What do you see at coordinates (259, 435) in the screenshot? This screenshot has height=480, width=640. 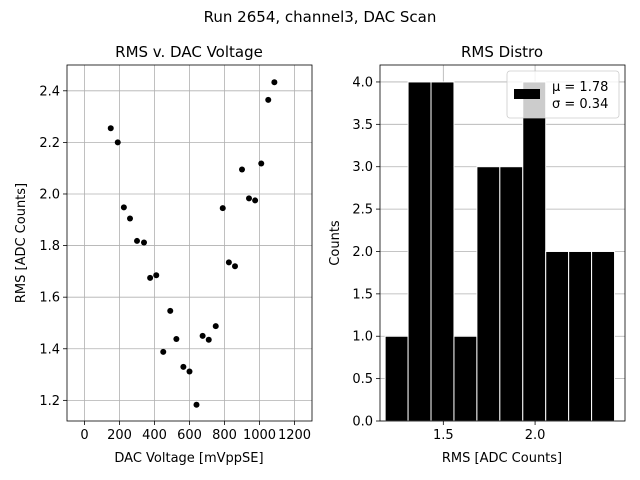 I see `scatter-xtick-label: 1000` at bounding box center [259, 435].